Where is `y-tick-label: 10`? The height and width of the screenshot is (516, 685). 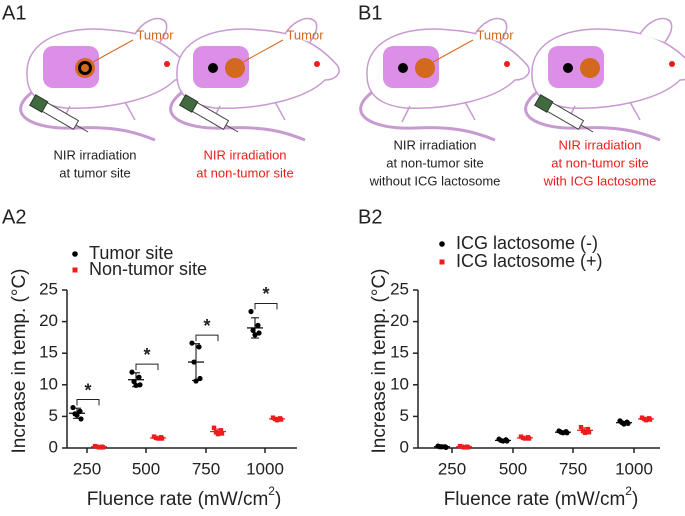 y-tick-label: 10 is located at coordinates (48, 383).